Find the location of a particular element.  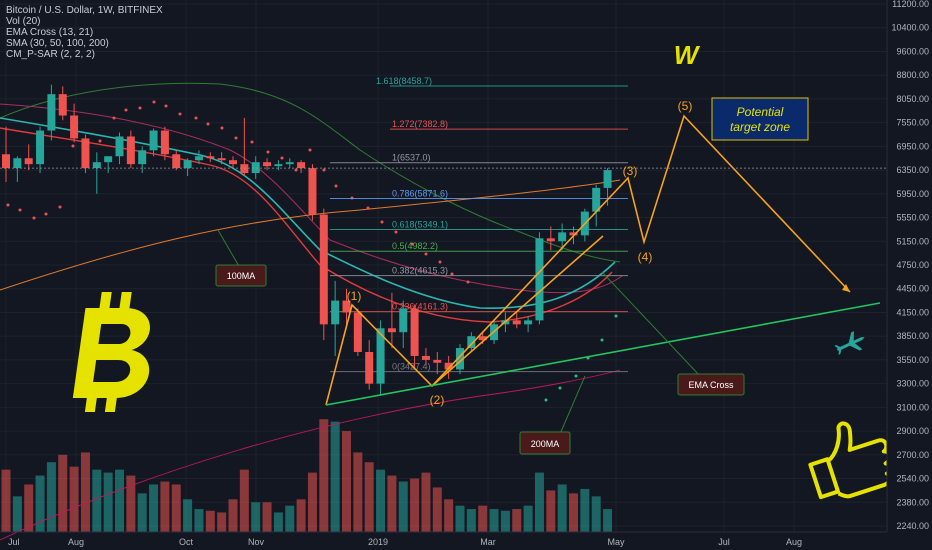

price-tick-label: 5150.00 is located at coordinates (912, 241).